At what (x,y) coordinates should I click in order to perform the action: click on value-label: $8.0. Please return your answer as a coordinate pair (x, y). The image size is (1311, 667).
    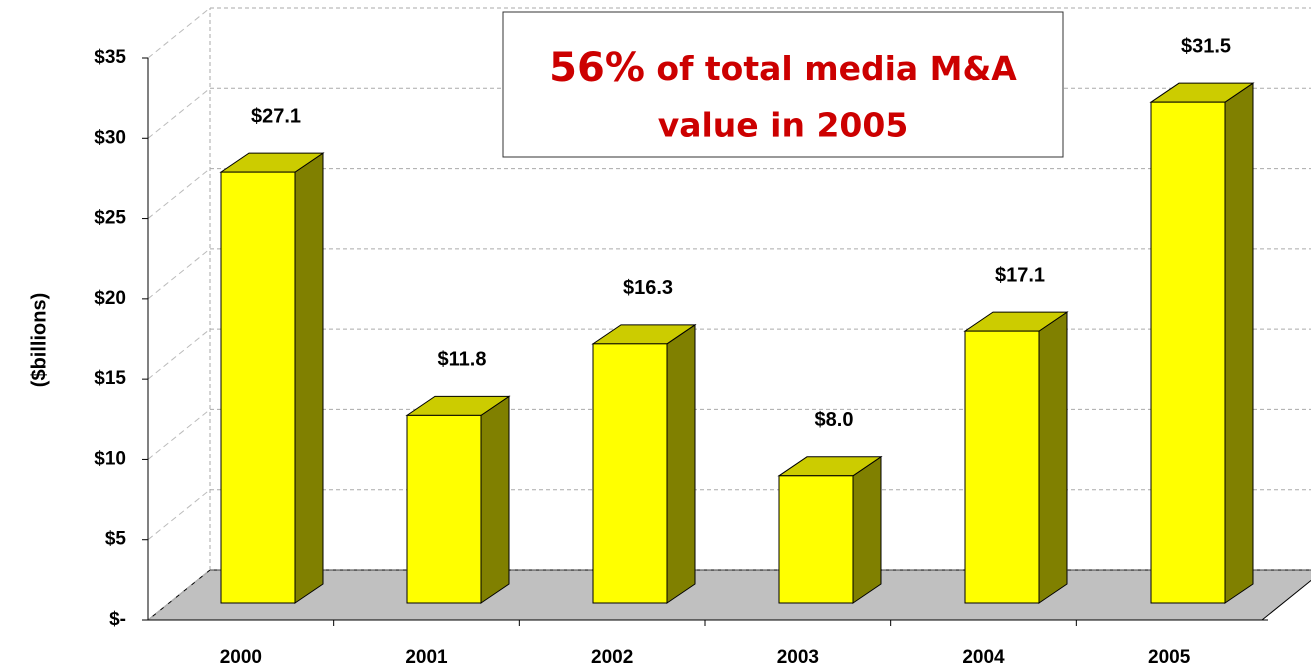
    Looking at the image, I should click on (834, 420).